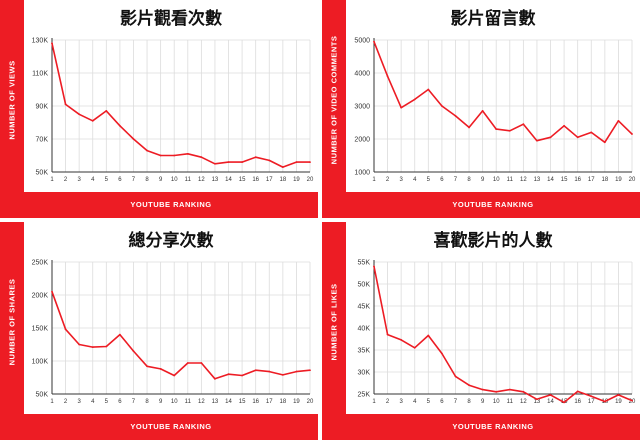 Image resolution: width=640 pixels, height=440 pixels. What do you see at coordinates (388, 180) in the screenshot?
I see `comments-x-tick-label: 2` at bounding box center [388, 180].